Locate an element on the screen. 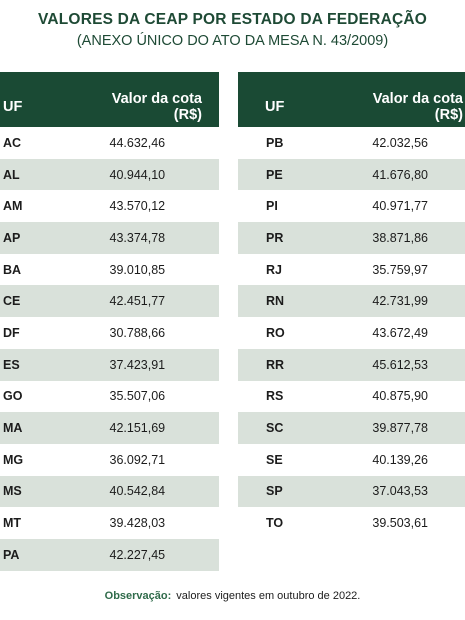 The width and height of the screenshot is (465, 620). uf-cell: PR is located at coordinates (295, 238).